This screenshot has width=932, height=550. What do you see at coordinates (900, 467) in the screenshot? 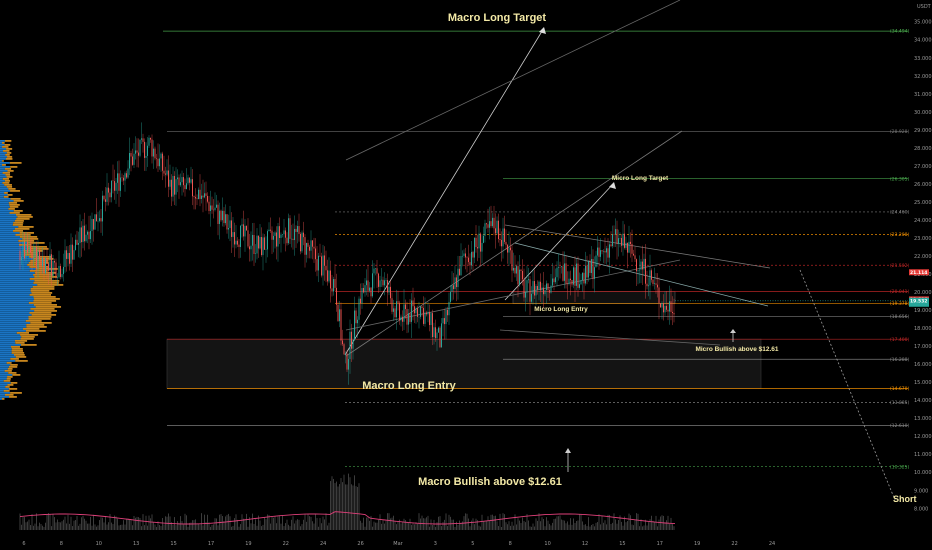
I see `level-label: (10.325)` at bounding box center [900, 467].